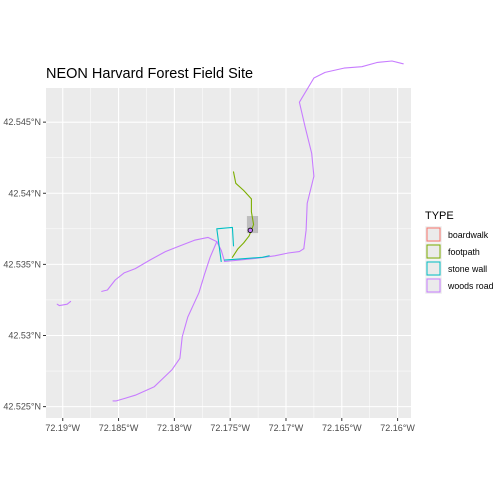  Describe the element at coordinates (397, 428) in the screenshot. I see `x-tick-label: 72.16°W` at that location.